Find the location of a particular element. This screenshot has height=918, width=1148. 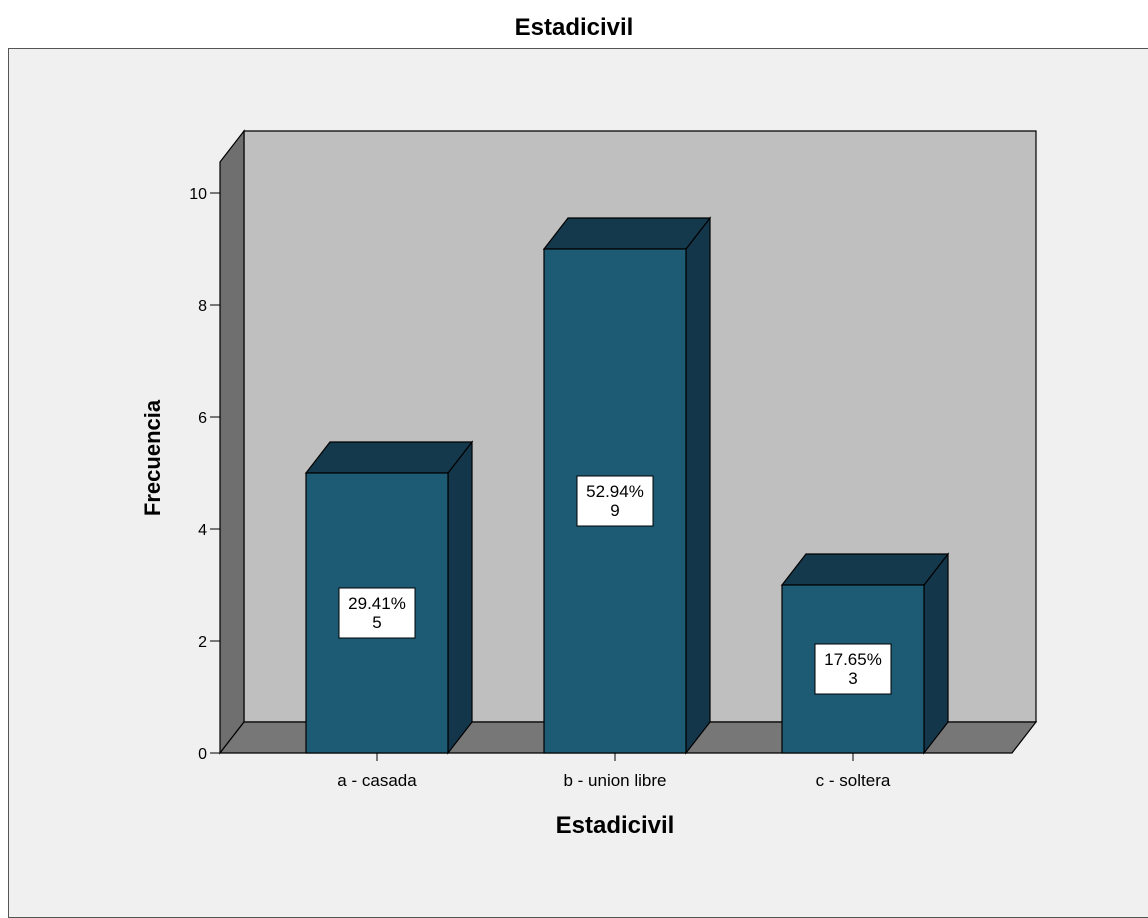

y-tick-label: 6 is located at coordinates (202, 418).